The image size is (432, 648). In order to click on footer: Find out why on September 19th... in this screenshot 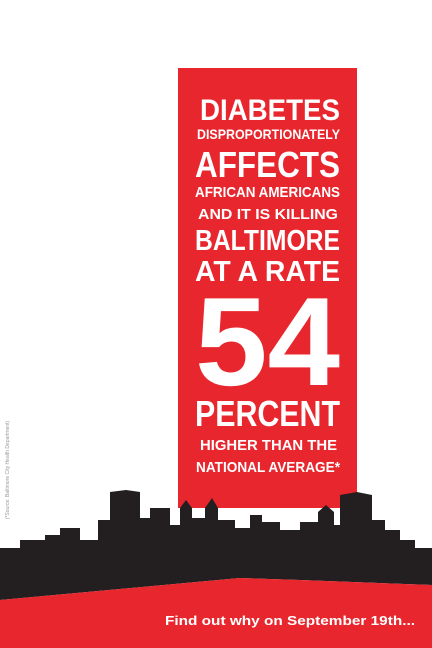, I will do `click(290, 620)`.